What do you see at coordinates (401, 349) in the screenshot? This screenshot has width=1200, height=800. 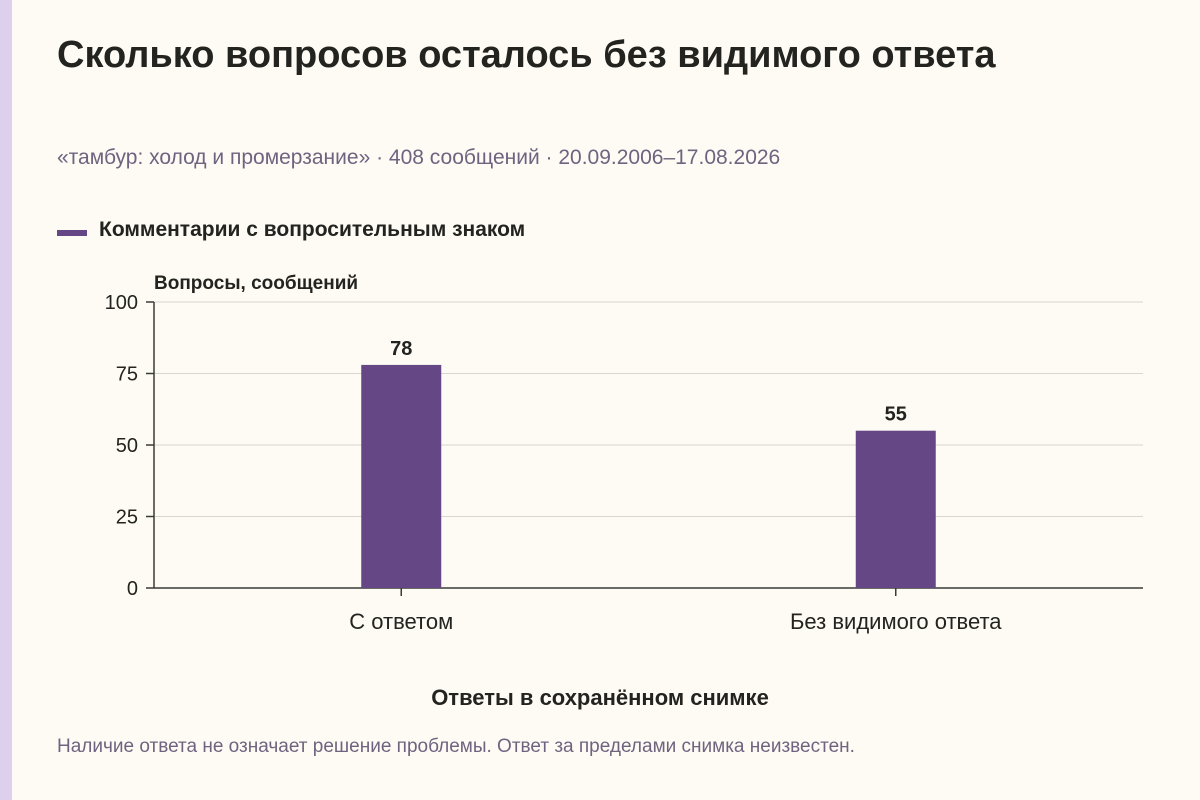 I see `bar-value-label: 78` at bounding box center [401, 349].